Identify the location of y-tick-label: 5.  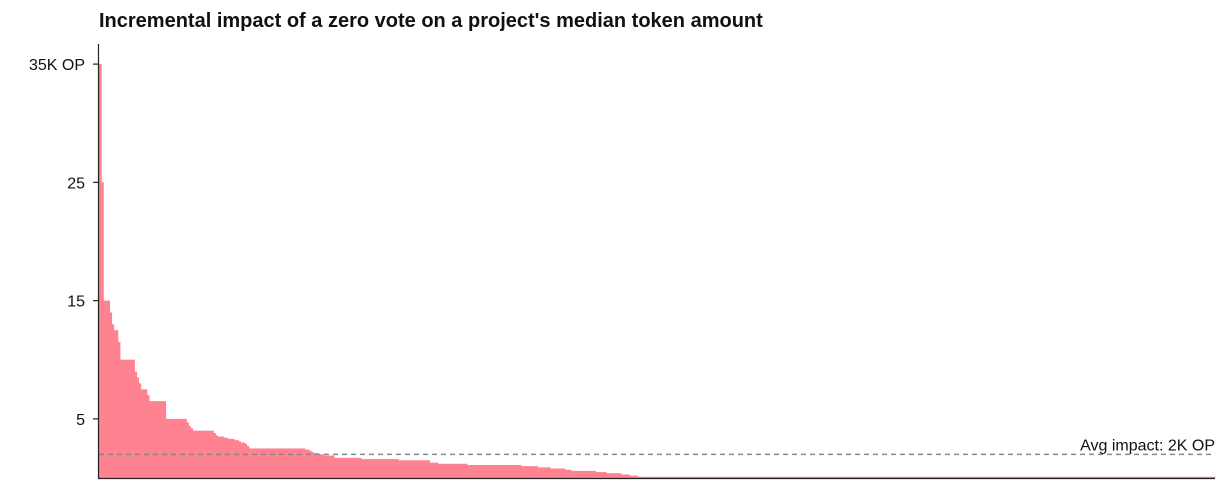
(80, 420).